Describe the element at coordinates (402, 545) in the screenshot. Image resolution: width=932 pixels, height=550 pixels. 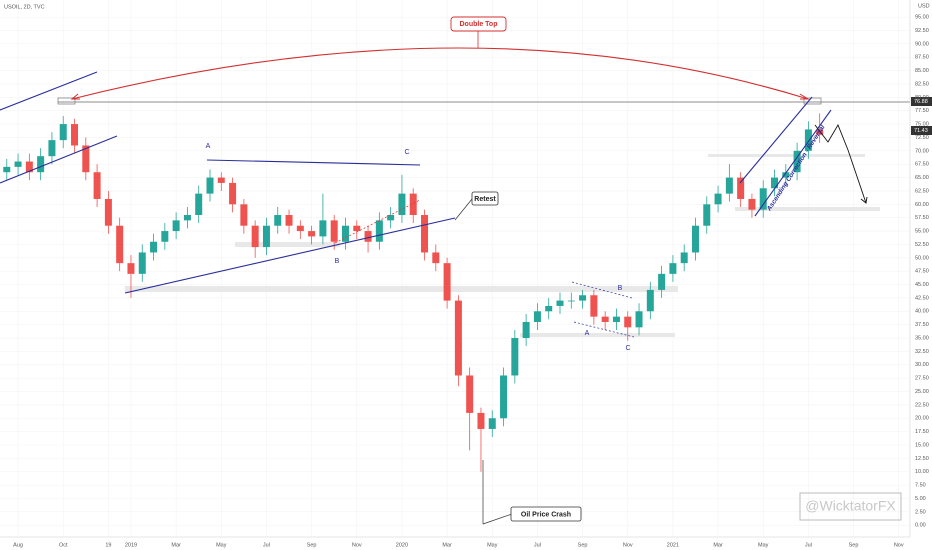
I see `x-tick-label: 2020` at that location.